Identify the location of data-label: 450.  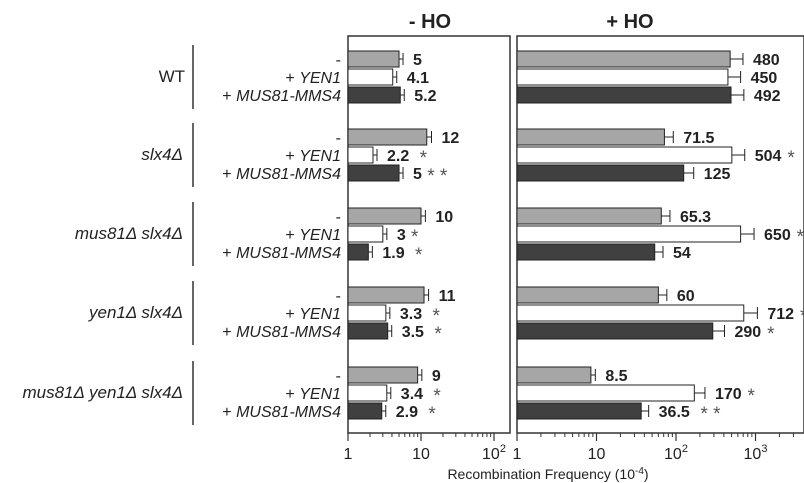
(764, 78).